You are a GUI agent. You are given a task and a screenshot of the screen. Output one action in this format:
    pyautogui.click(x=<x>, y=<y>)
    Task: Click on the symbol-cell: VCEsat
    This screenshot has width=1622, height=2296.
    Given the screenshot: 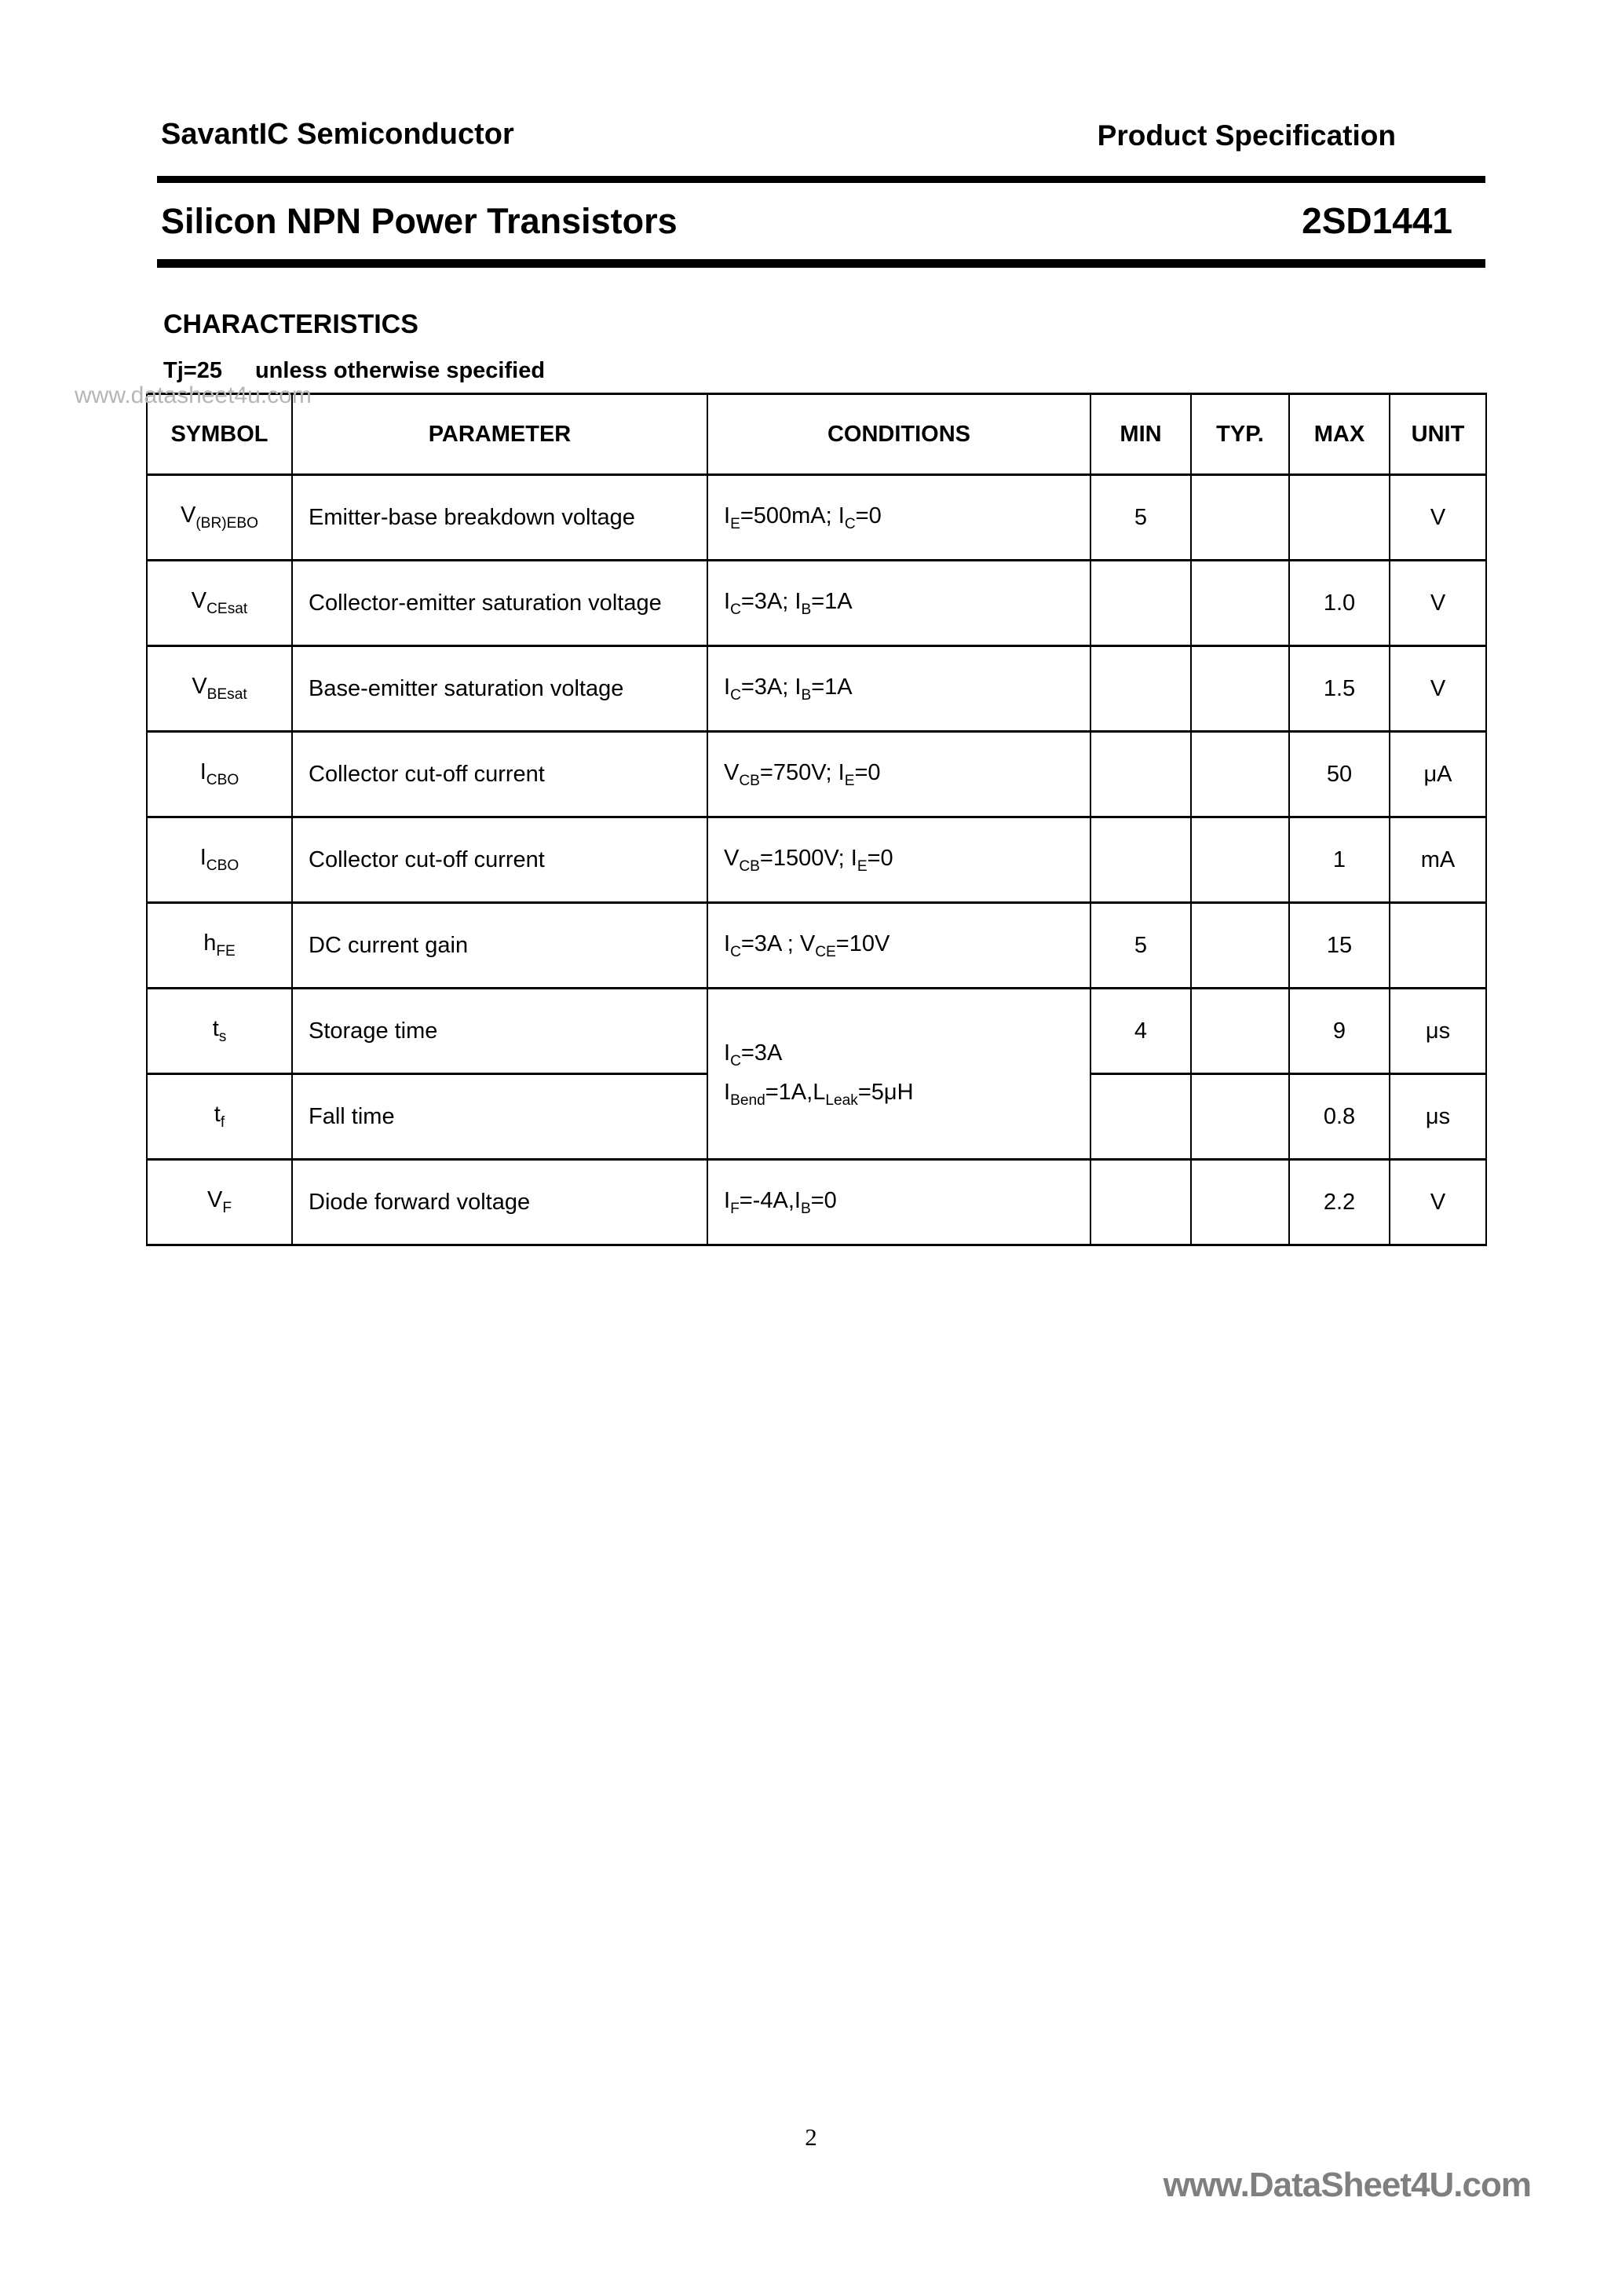 What is the action you would take?
    pyautogui.click(x=219, y=603)
    